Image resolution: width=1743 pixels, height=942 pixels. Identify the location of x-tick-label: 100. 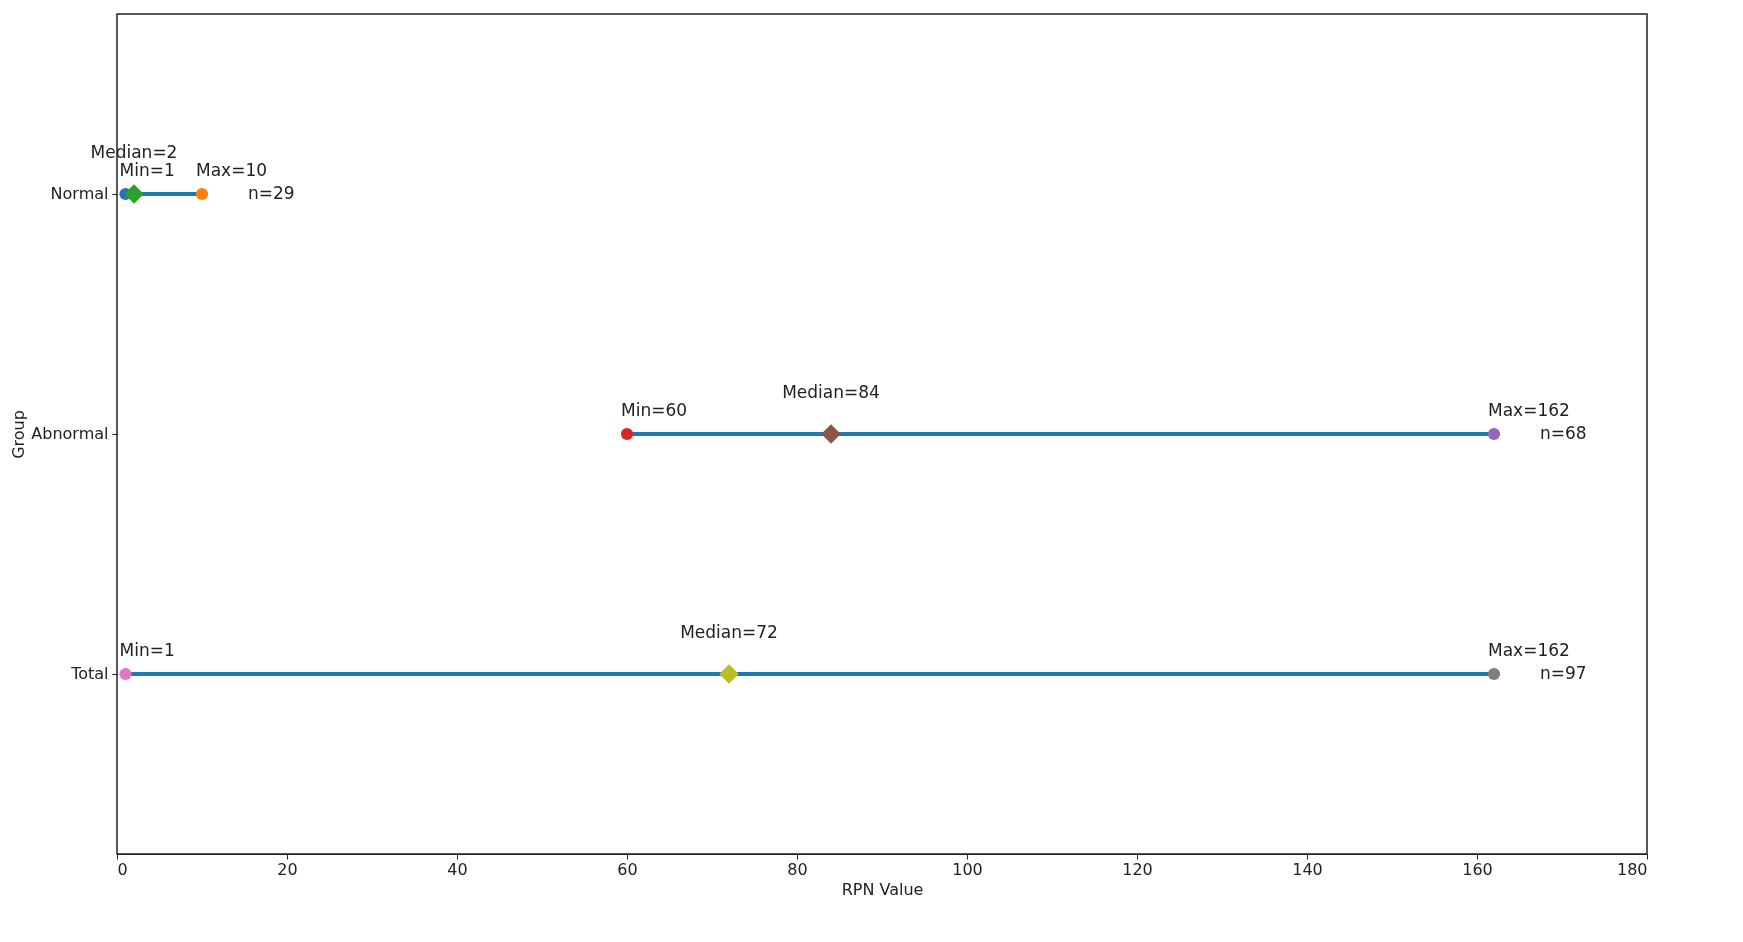
(967, 869).